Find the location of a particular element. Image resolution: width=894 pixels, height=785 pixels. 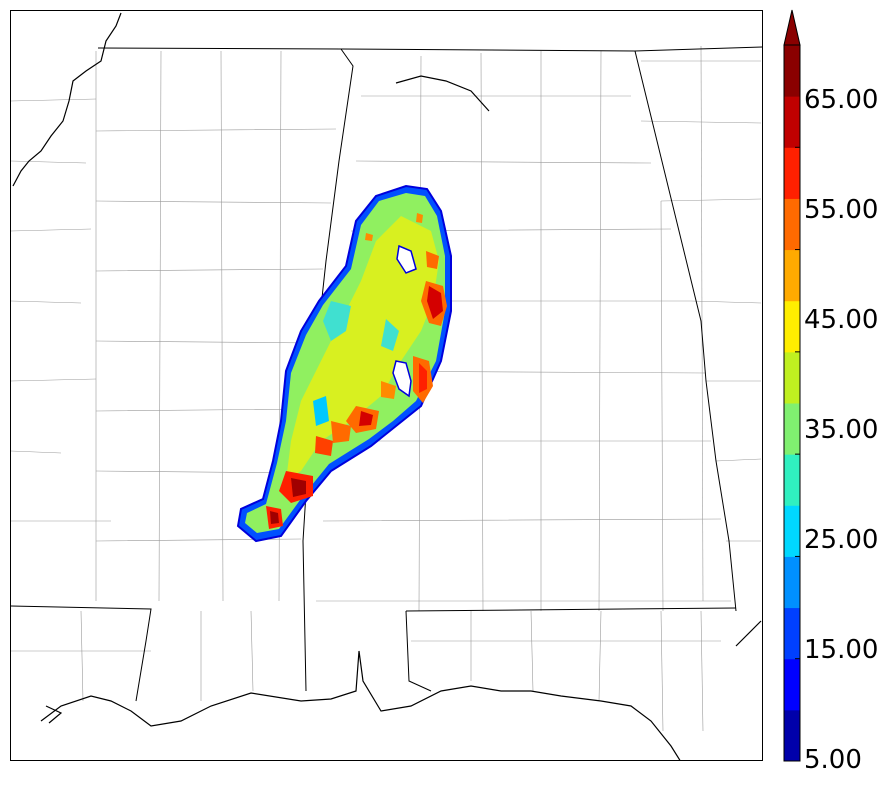

colorbar-tick-label: 25.00 is located at coordinates (841, 540).